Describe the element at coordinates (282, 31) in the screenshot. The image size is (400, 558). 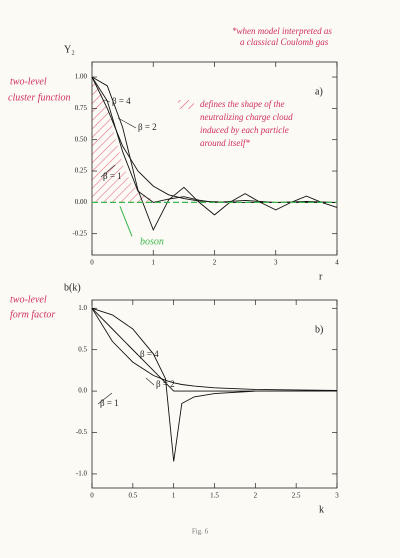
I see `note-line: *when model interpreted as` at that location.